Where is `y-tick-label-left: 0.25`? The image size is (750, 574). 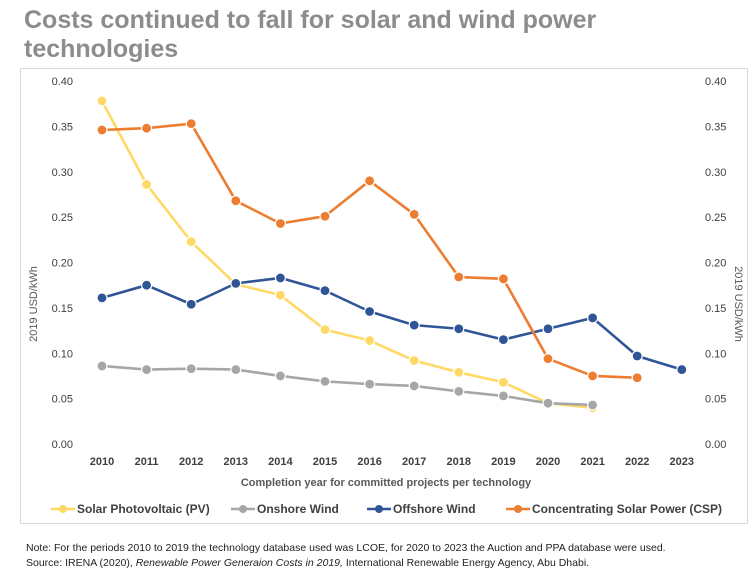 y-tick-label-left: 0.25 is located at coordinates (62, 218).